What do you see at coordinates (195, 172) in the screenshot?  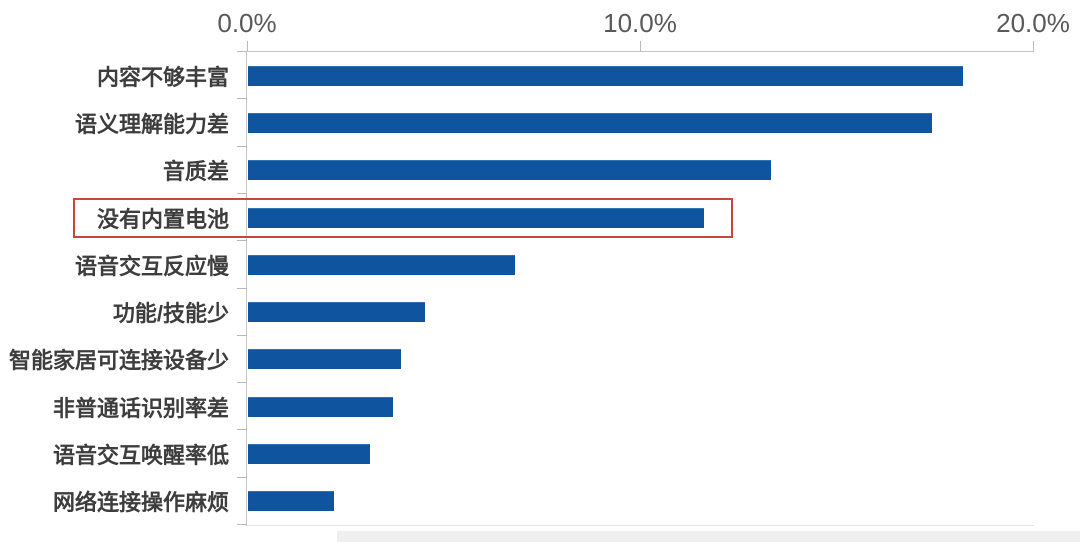 I see `category-label: 音质差` at bounding box center [195, 172].